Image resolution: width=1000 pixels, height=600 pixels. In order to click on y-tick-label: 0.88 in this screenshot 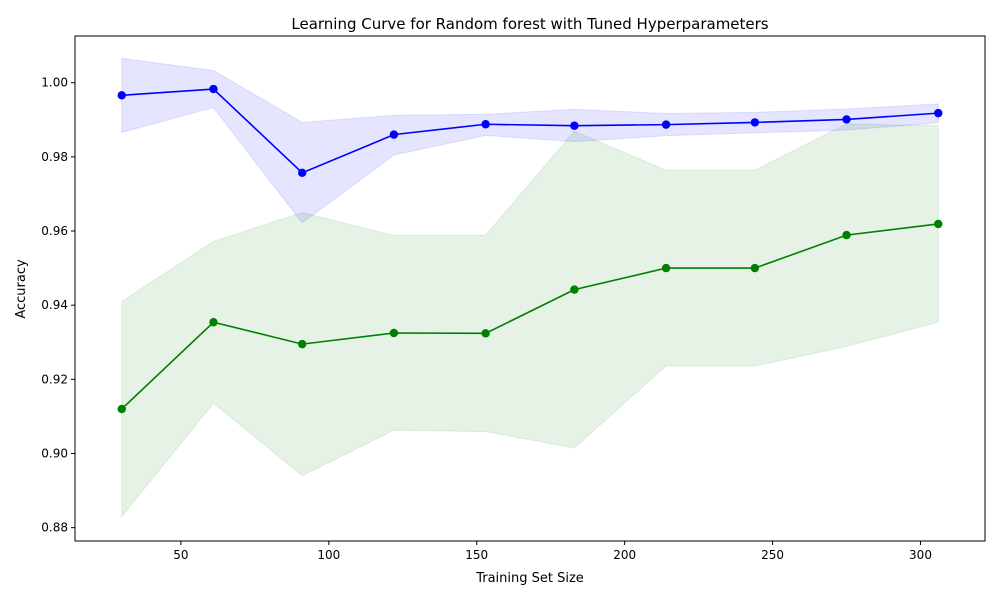, I will do `click(54, 528)`.